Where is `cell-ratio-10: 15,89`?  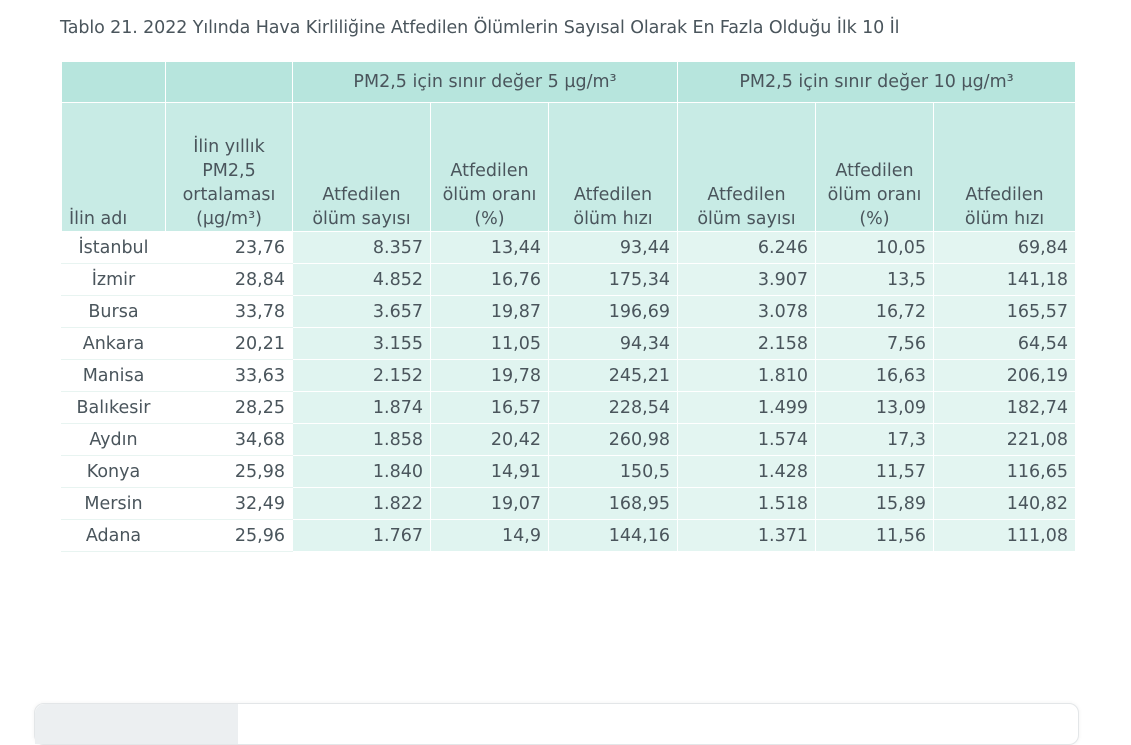 cell-ratio-10: 15,89 is located at coordinates (874, 503).